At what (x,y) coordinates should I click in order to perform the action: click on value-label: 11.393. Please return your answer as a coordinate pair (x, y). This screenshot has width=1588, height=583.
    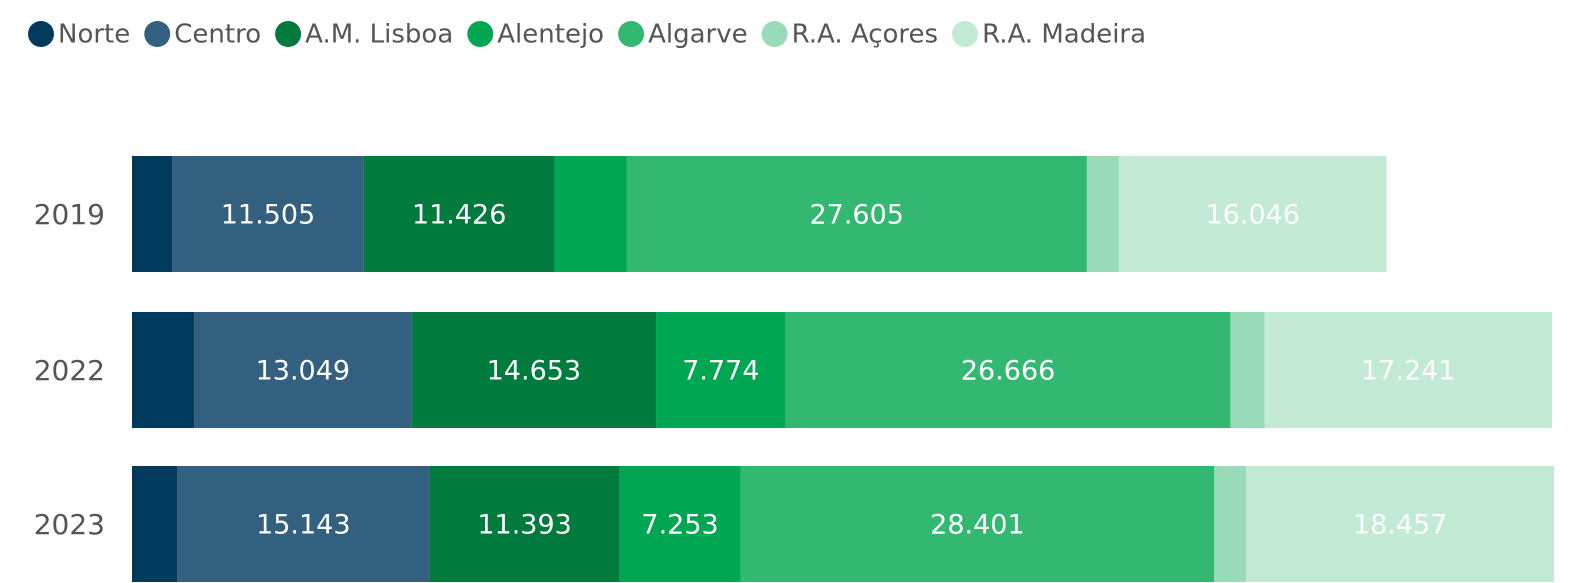
    Looking at the image, I should click on (524, 525).